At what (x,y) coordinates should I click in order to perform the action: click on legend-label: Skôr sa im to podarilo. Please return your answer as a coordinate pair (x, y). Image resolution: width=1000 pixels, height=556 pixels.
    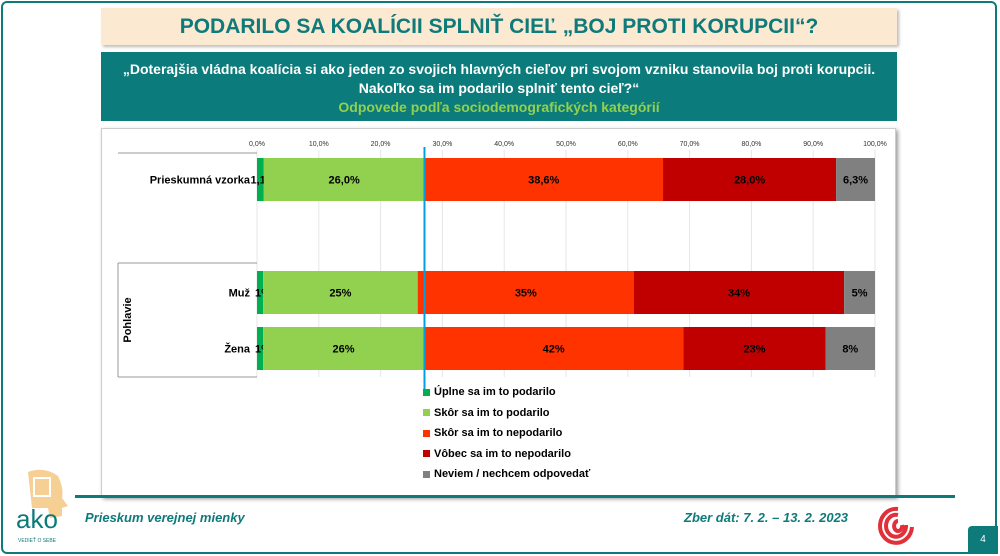
    Looking at the image, I should click on (492, 412).